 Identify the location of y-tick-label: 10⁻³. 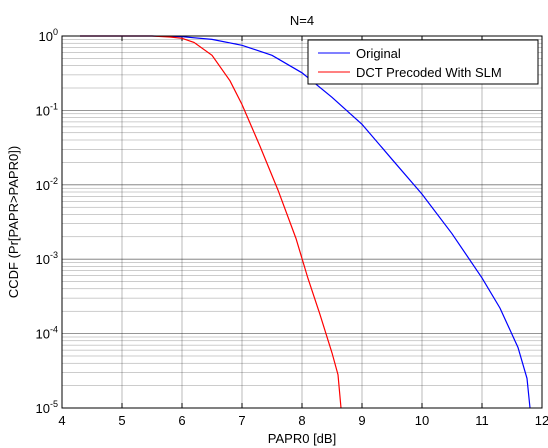
(47, 258).